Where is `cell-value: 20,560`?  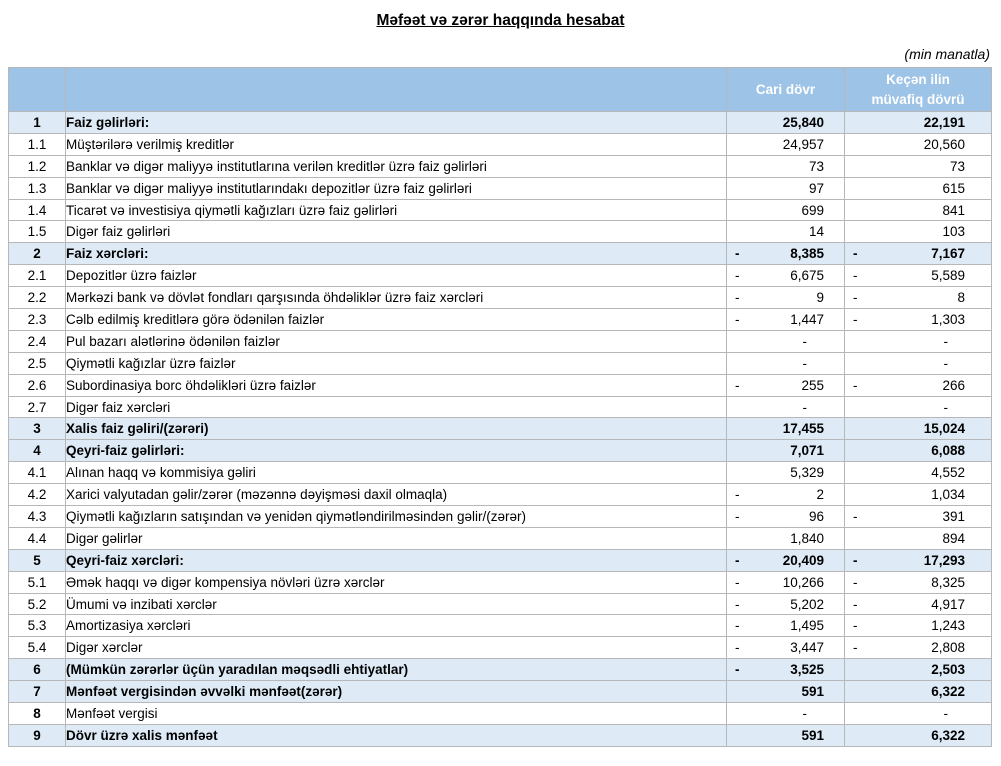 cell-value: 20,560 is located at coordinates (944, 144).